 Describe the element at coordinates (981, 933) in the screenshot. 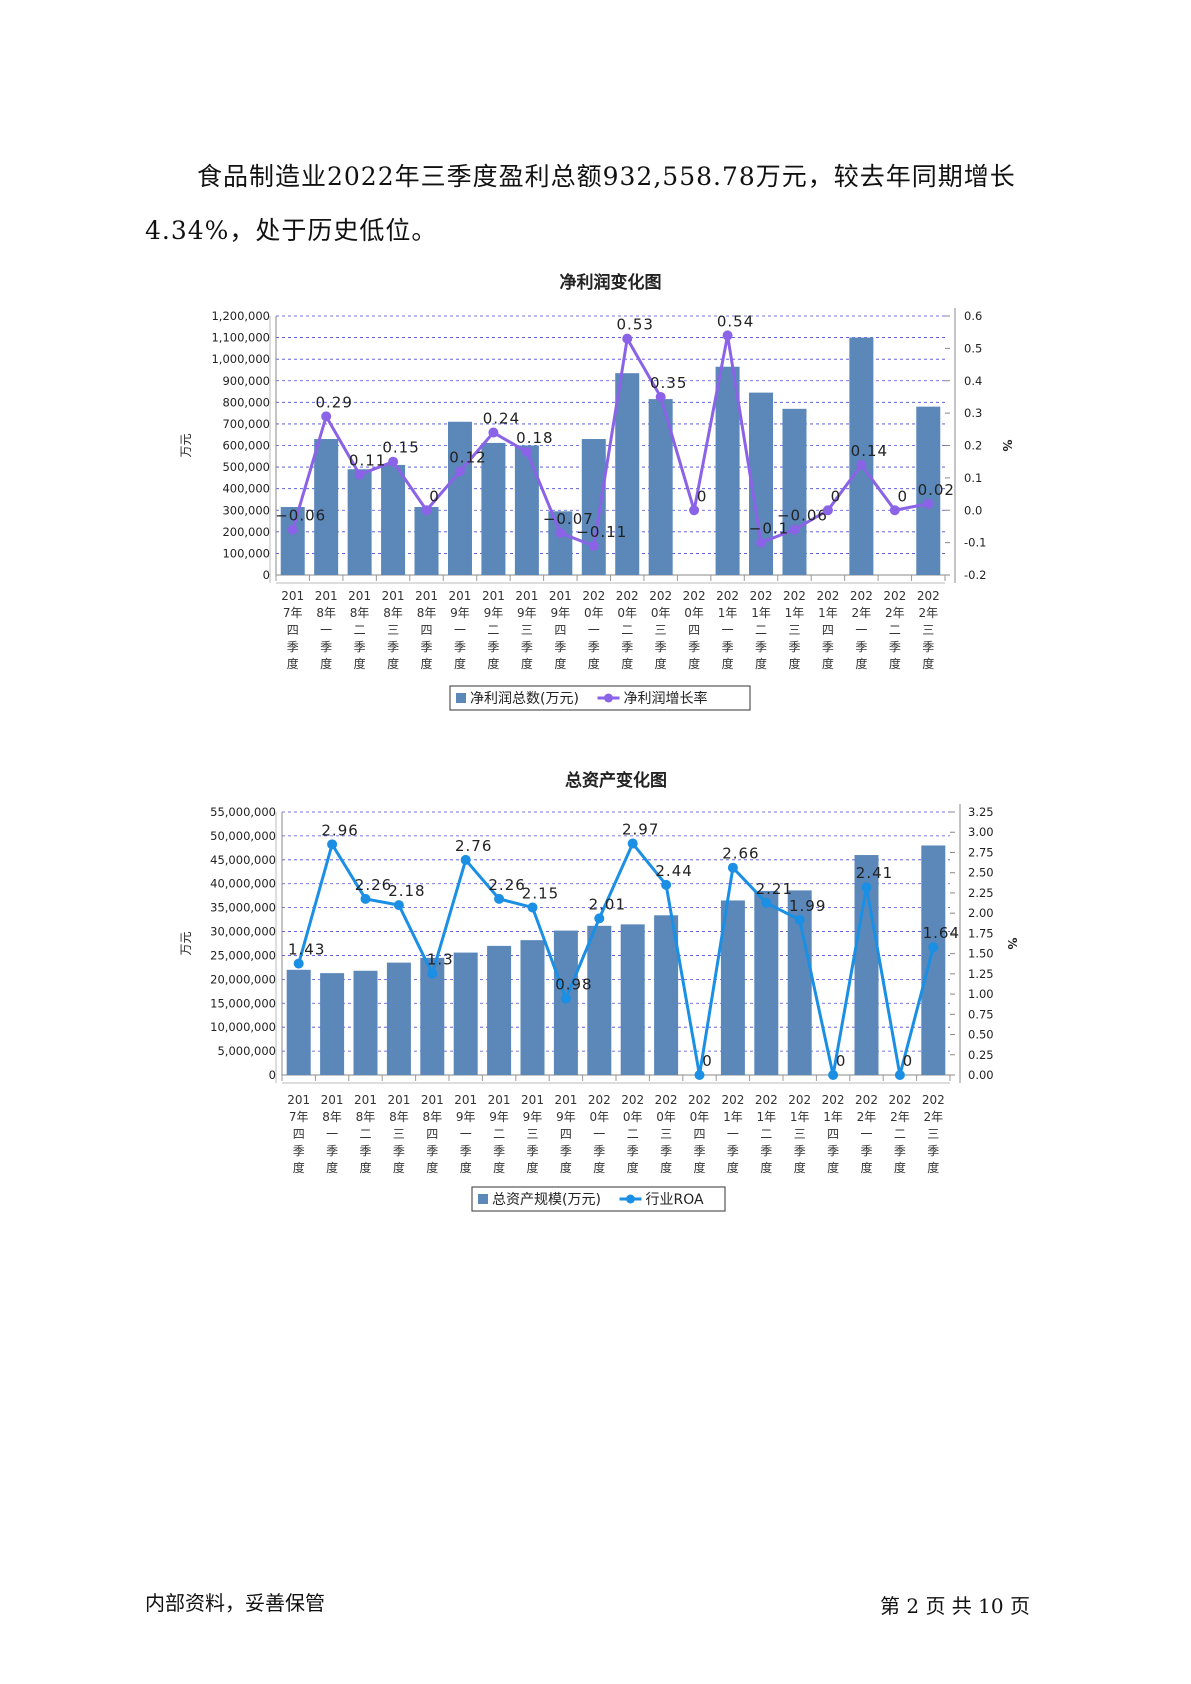

I see `y2-tick-label: 1.75` at that location.